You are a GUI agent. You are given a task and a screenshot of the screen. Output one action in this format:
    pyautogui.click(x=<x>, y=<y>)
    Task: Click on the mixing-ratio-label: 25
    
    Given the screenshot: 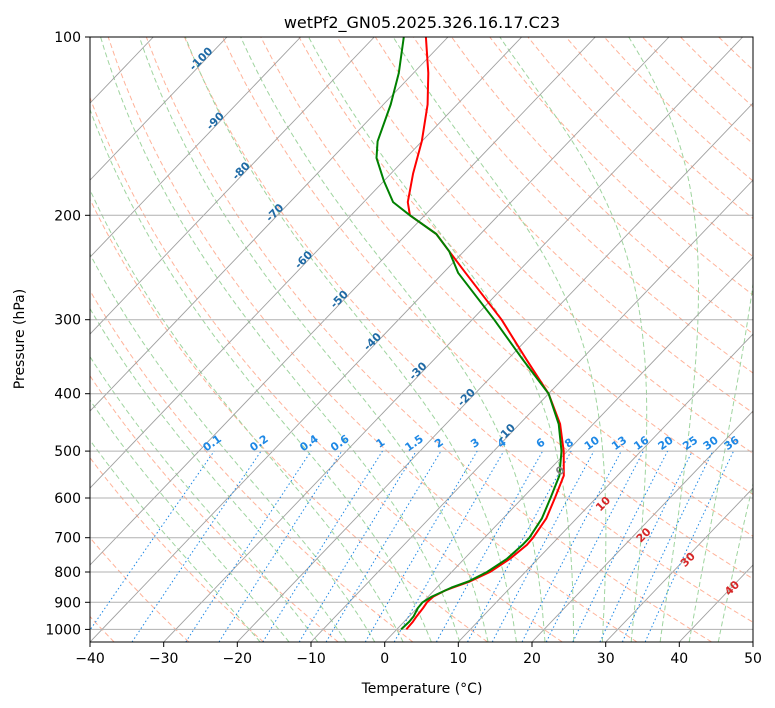 What is the action you would take?
    pyautogui.click(x=690, y=443)
    